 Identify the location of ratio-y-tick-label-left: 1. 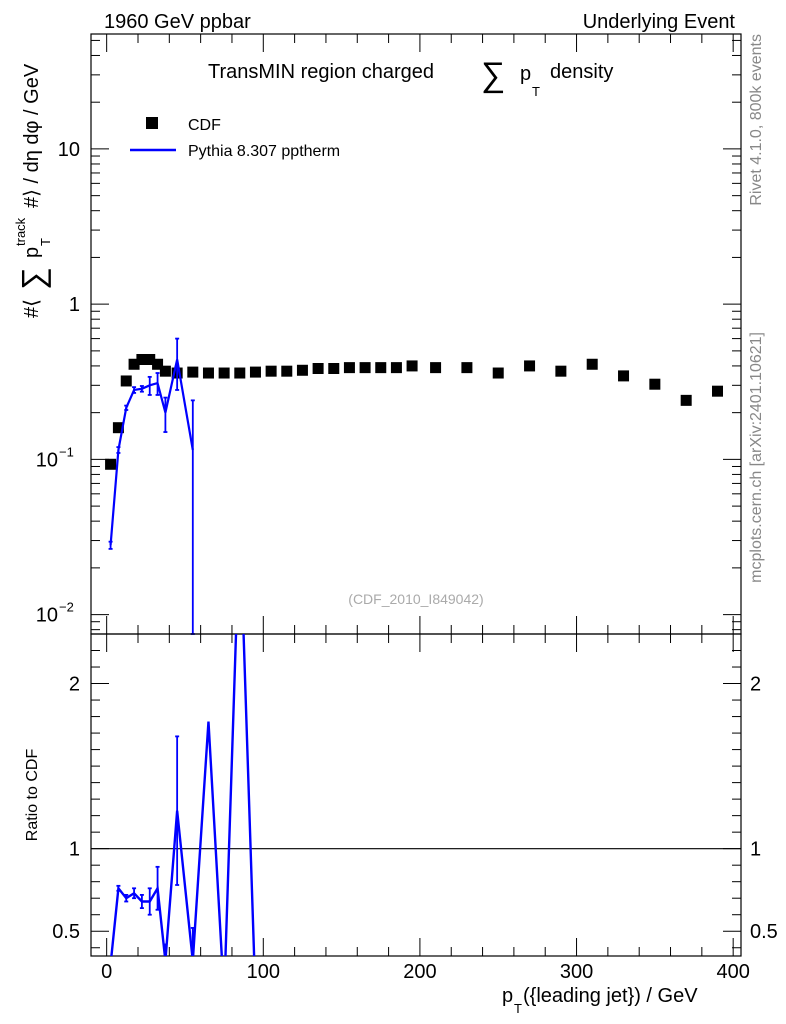
(74, 850).